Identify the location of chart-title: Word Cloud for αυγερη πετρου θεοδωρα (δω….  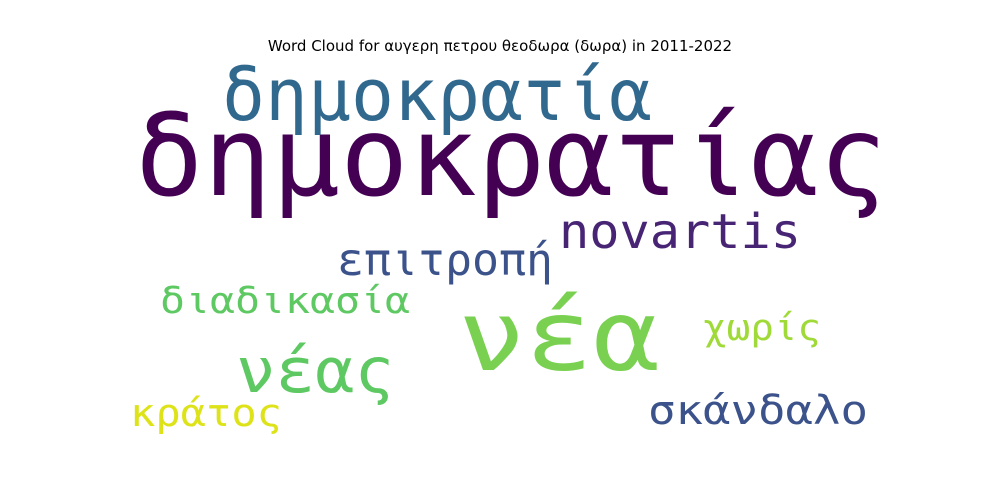
(500, 46).